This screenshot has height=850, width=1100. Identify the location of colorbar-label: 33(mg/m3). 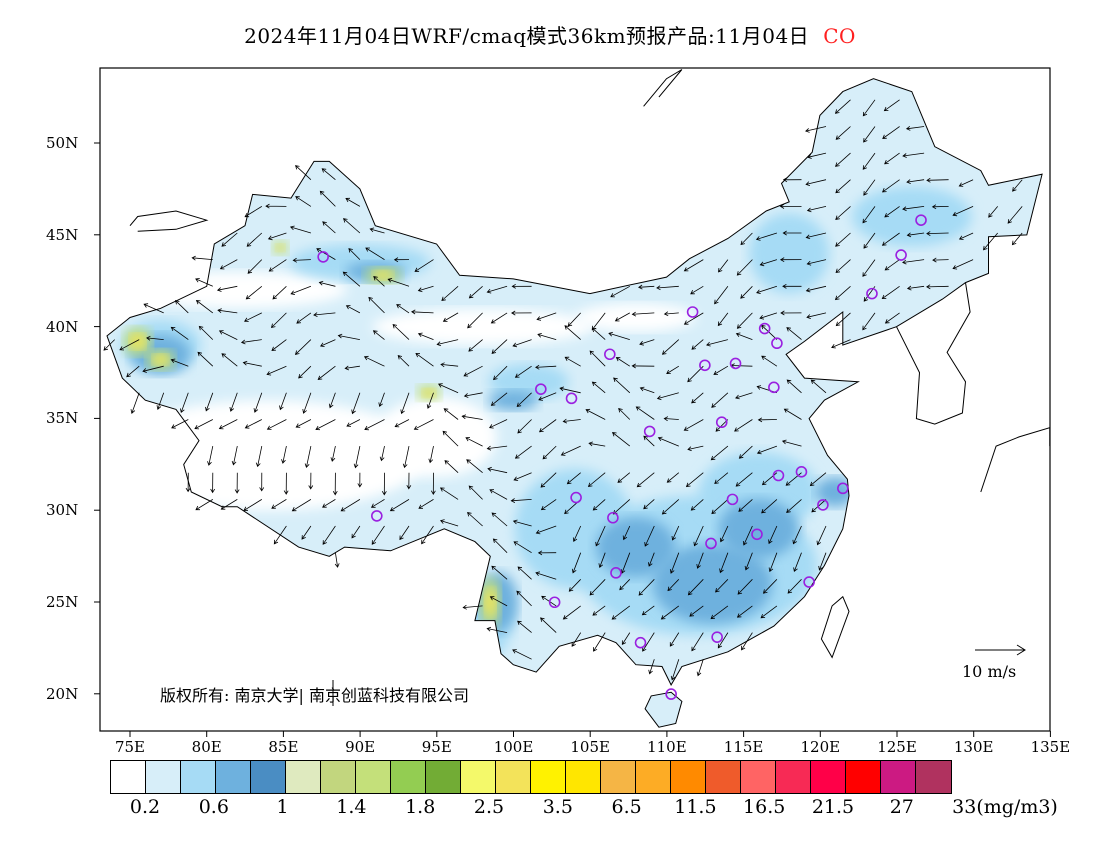
(1005, 807).